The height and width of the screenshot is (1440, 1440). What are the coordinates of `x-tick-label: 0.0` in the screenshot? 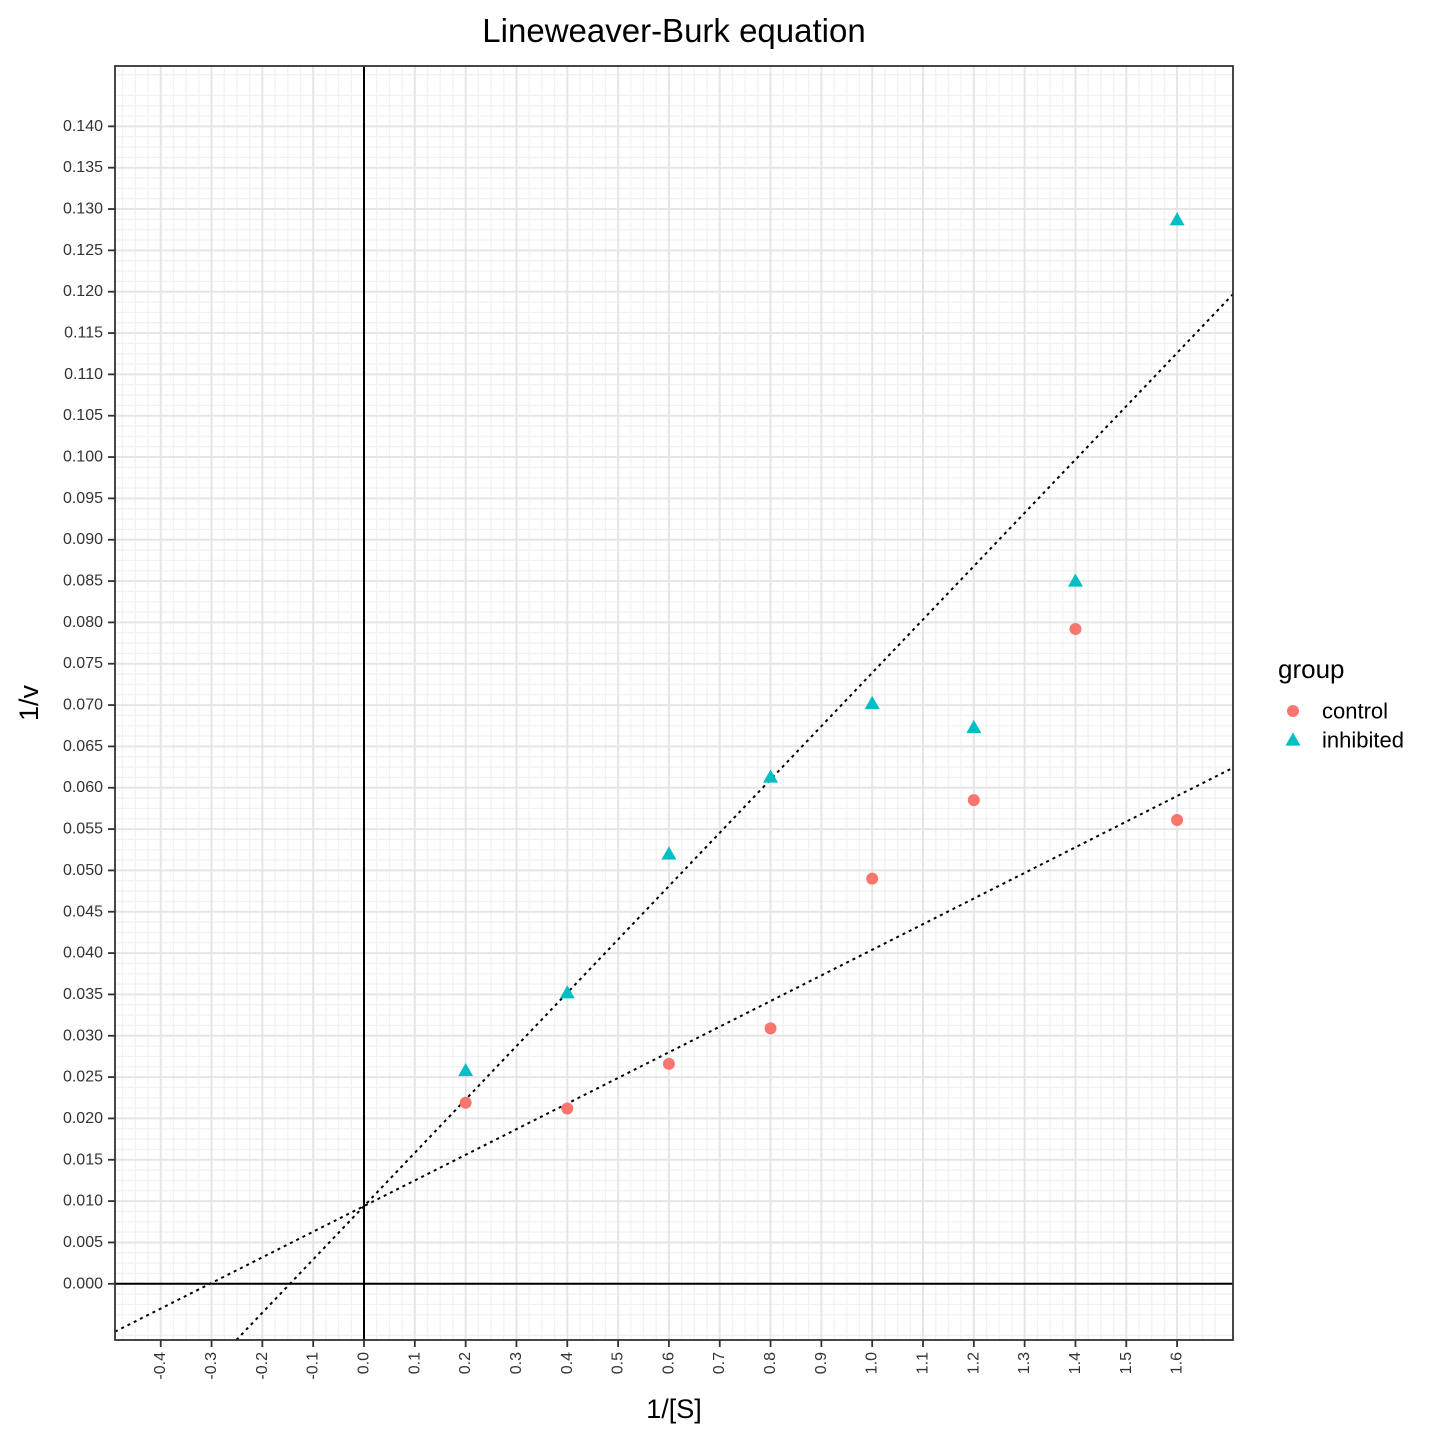 It's located at (364, 1363).